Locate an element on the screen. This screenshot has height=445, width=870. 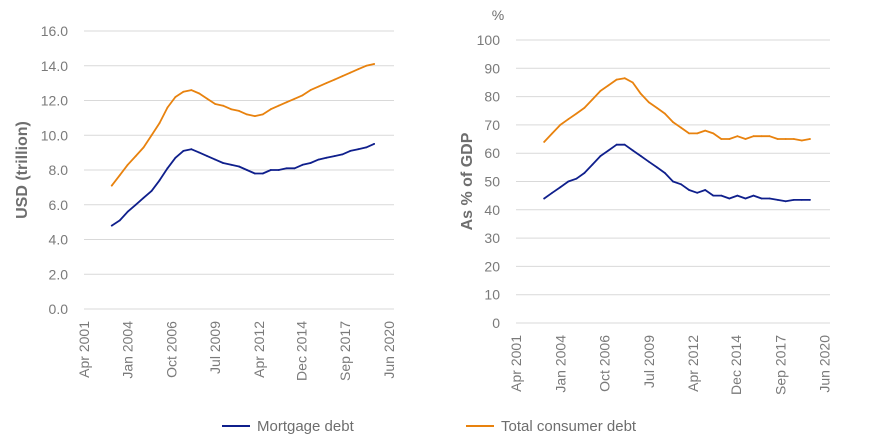
x-tick-label-jan-2004: Jan 2004 is located at coordinates (128, 350).